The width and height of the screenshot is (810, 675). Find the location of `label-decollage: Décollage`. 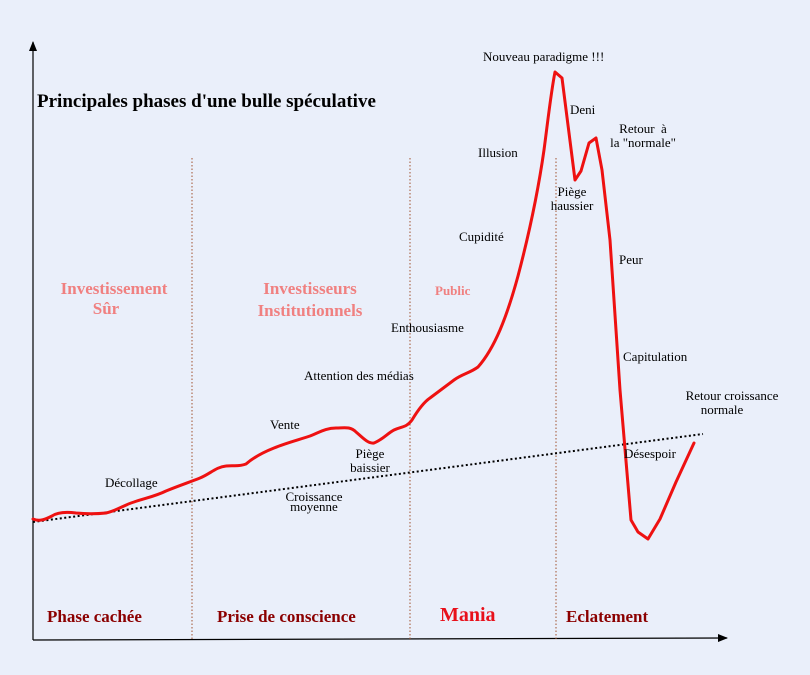

label-decollage: Décollage is located at coordinates (131, 482).